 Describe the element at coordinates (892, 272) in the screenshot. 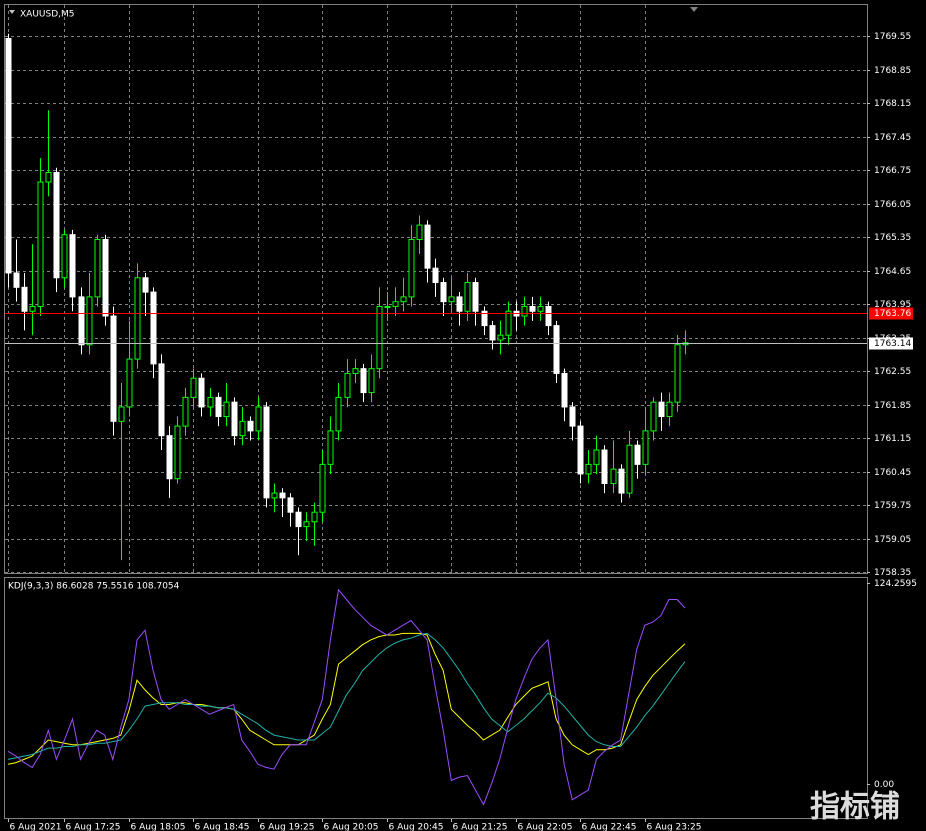

I see `y-tick-label: 1764.65` at that location.